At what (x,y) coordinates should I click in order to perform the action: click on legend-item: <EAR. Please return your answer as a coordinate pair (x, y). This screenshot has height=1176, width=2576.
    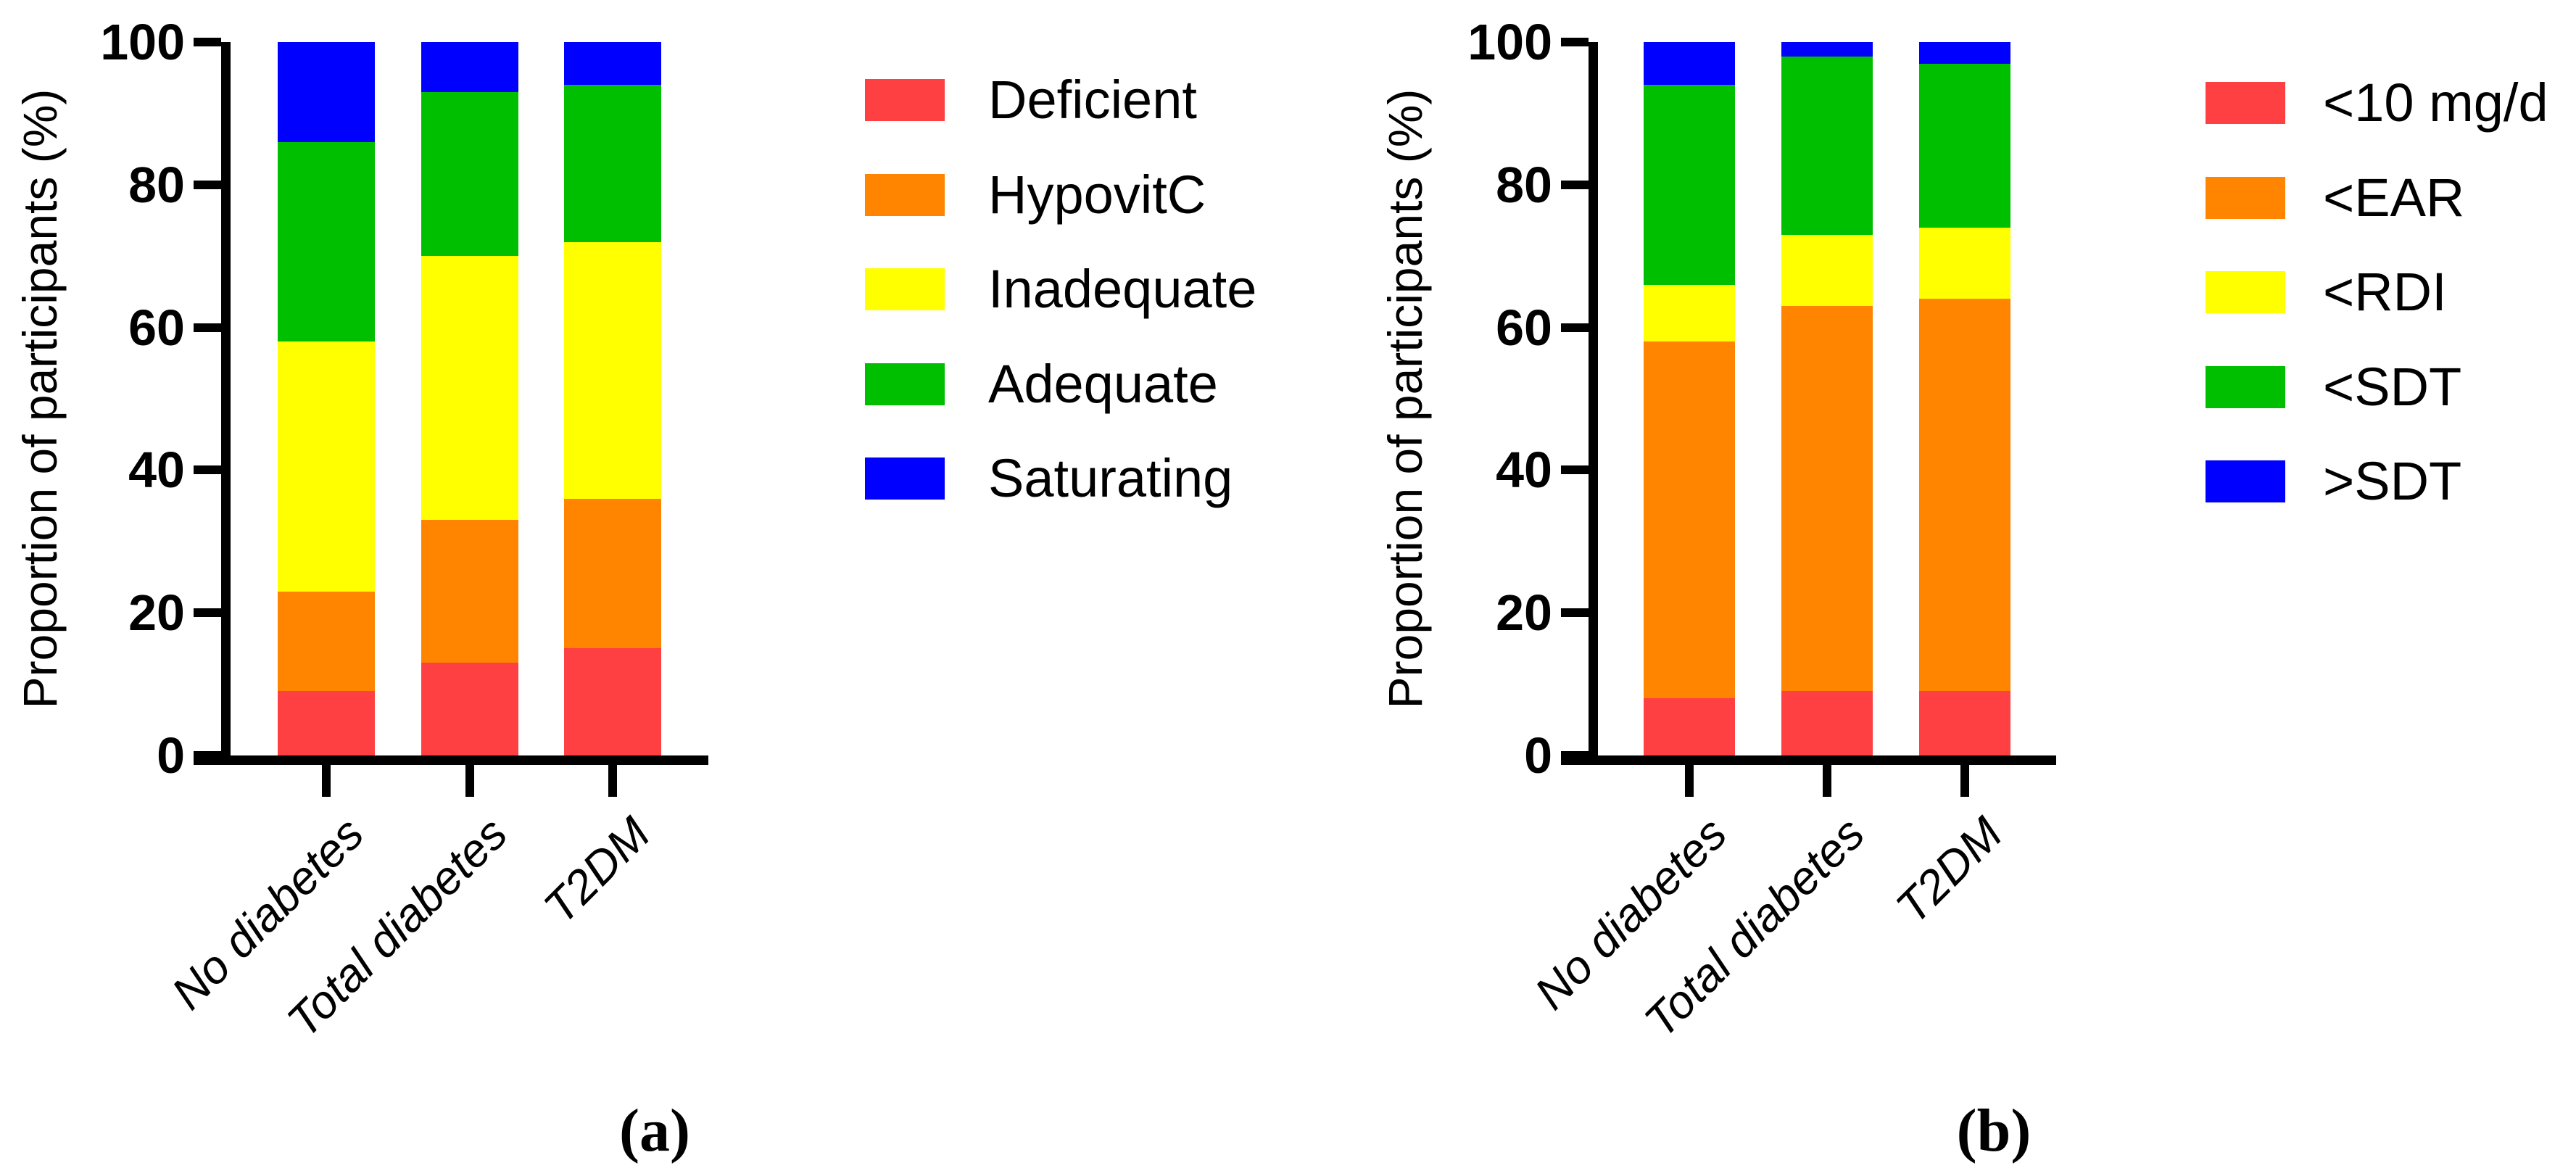
    Looking at the image, I should click on (2335, 197).